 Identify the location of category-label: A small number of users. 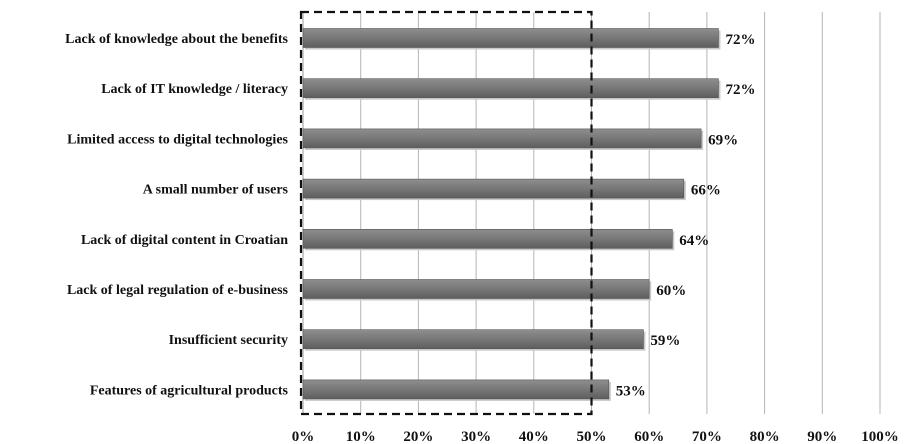
(216, 190).